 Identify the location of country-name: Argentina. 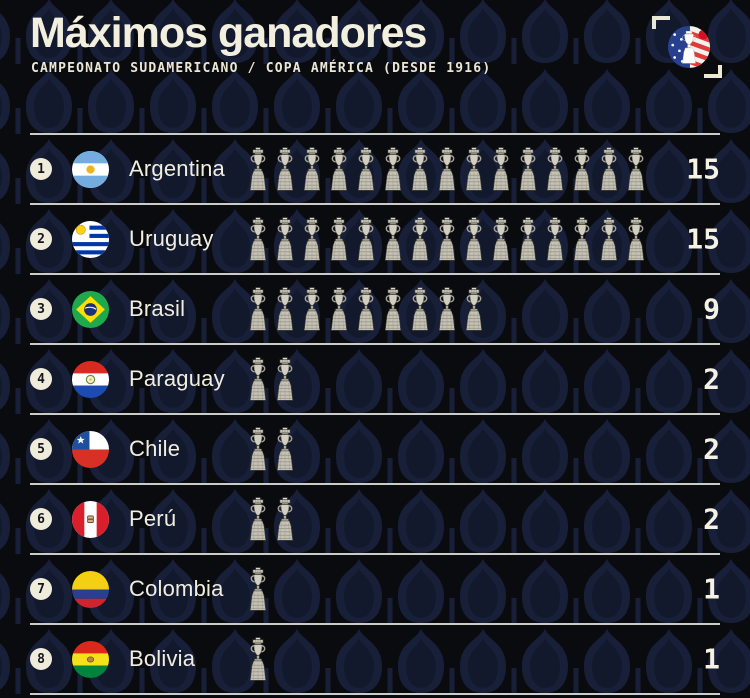
(177, 168).